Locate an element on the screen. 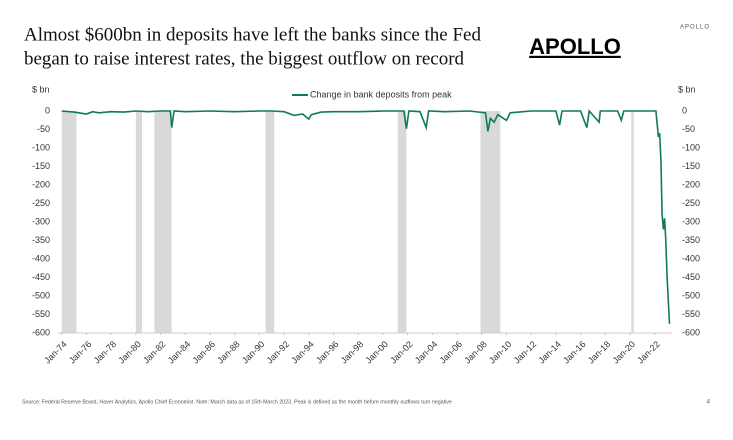 The image size is (733, 440). y-tick-label: -400 is located at coordinates (41, 258).